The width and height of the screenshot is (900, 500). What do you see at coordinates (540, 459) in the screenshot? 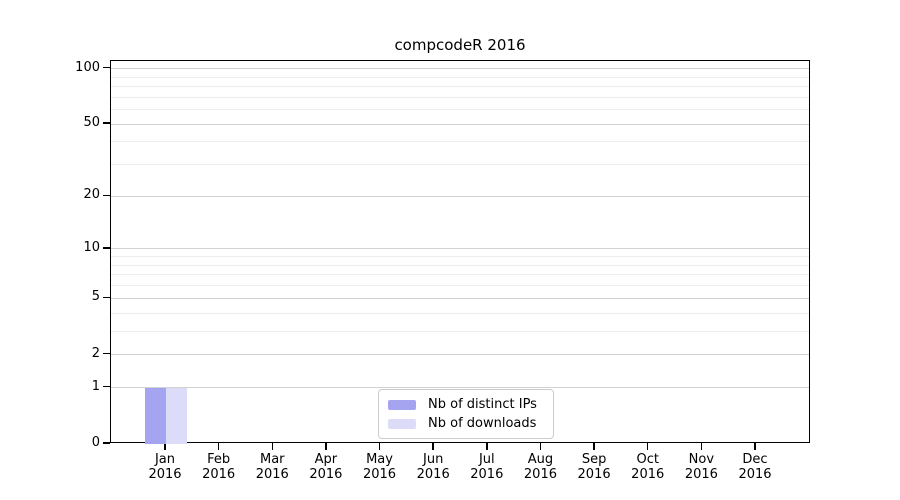
I see `x-tick-month: Aug` at bounding box center [540, 459].